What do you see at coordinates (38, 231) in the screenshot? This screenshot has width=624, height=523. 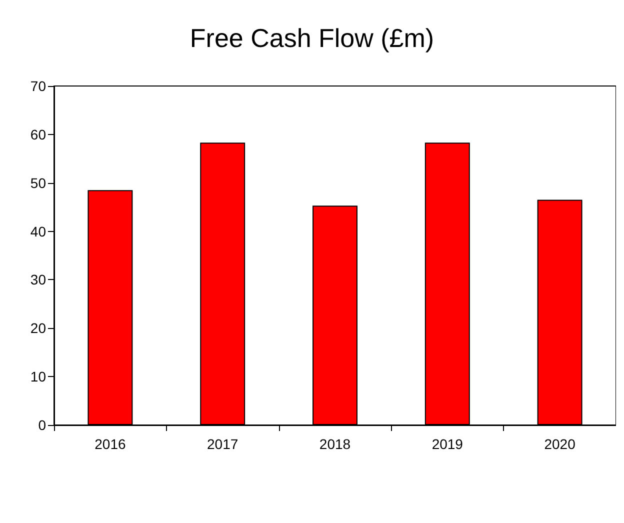 I see `y-tick-label: 40` at bounding box center [38, 231].